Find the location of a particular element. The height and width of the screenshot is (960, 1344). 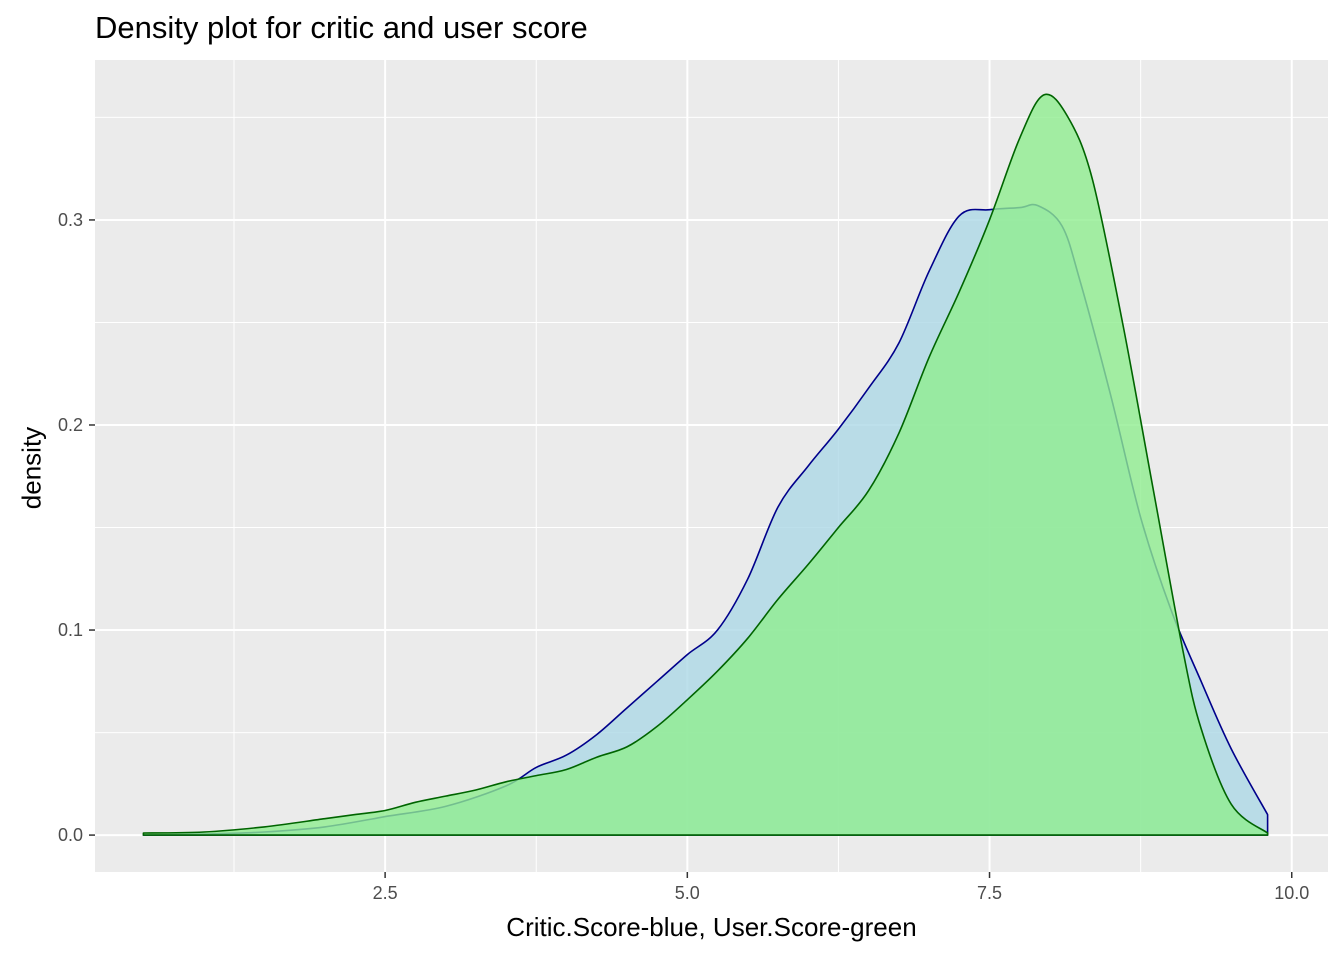

x-tick-label-0: 2.5 is located at coordinates (385, 893).